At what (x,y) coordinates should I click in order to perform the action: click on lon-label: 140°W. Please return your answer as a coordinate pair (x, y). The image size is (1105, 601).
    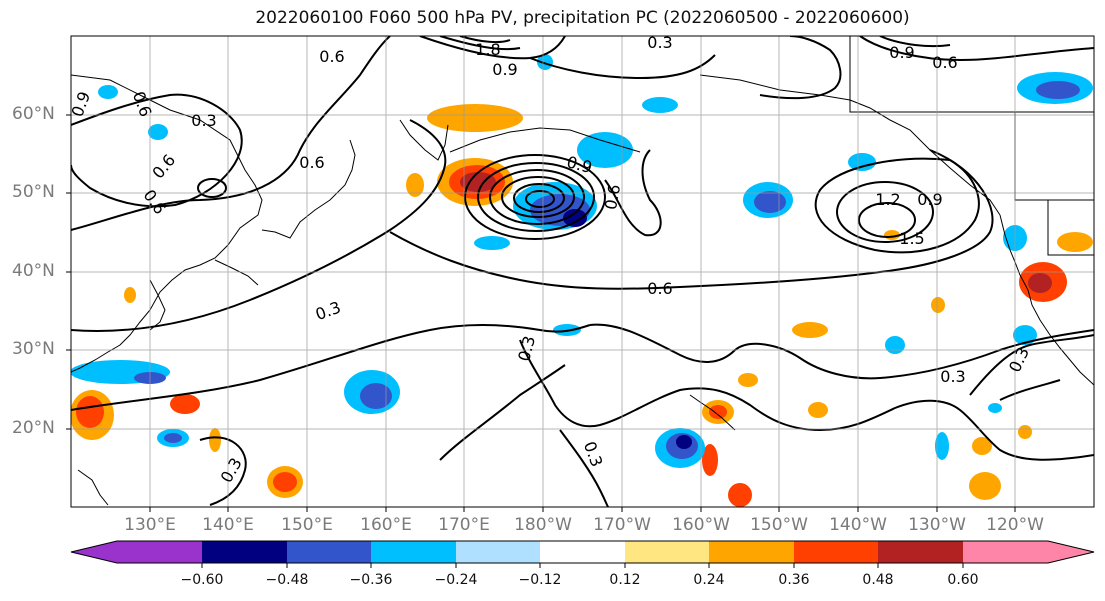
    Looking at the image, I should click on (858, 525).